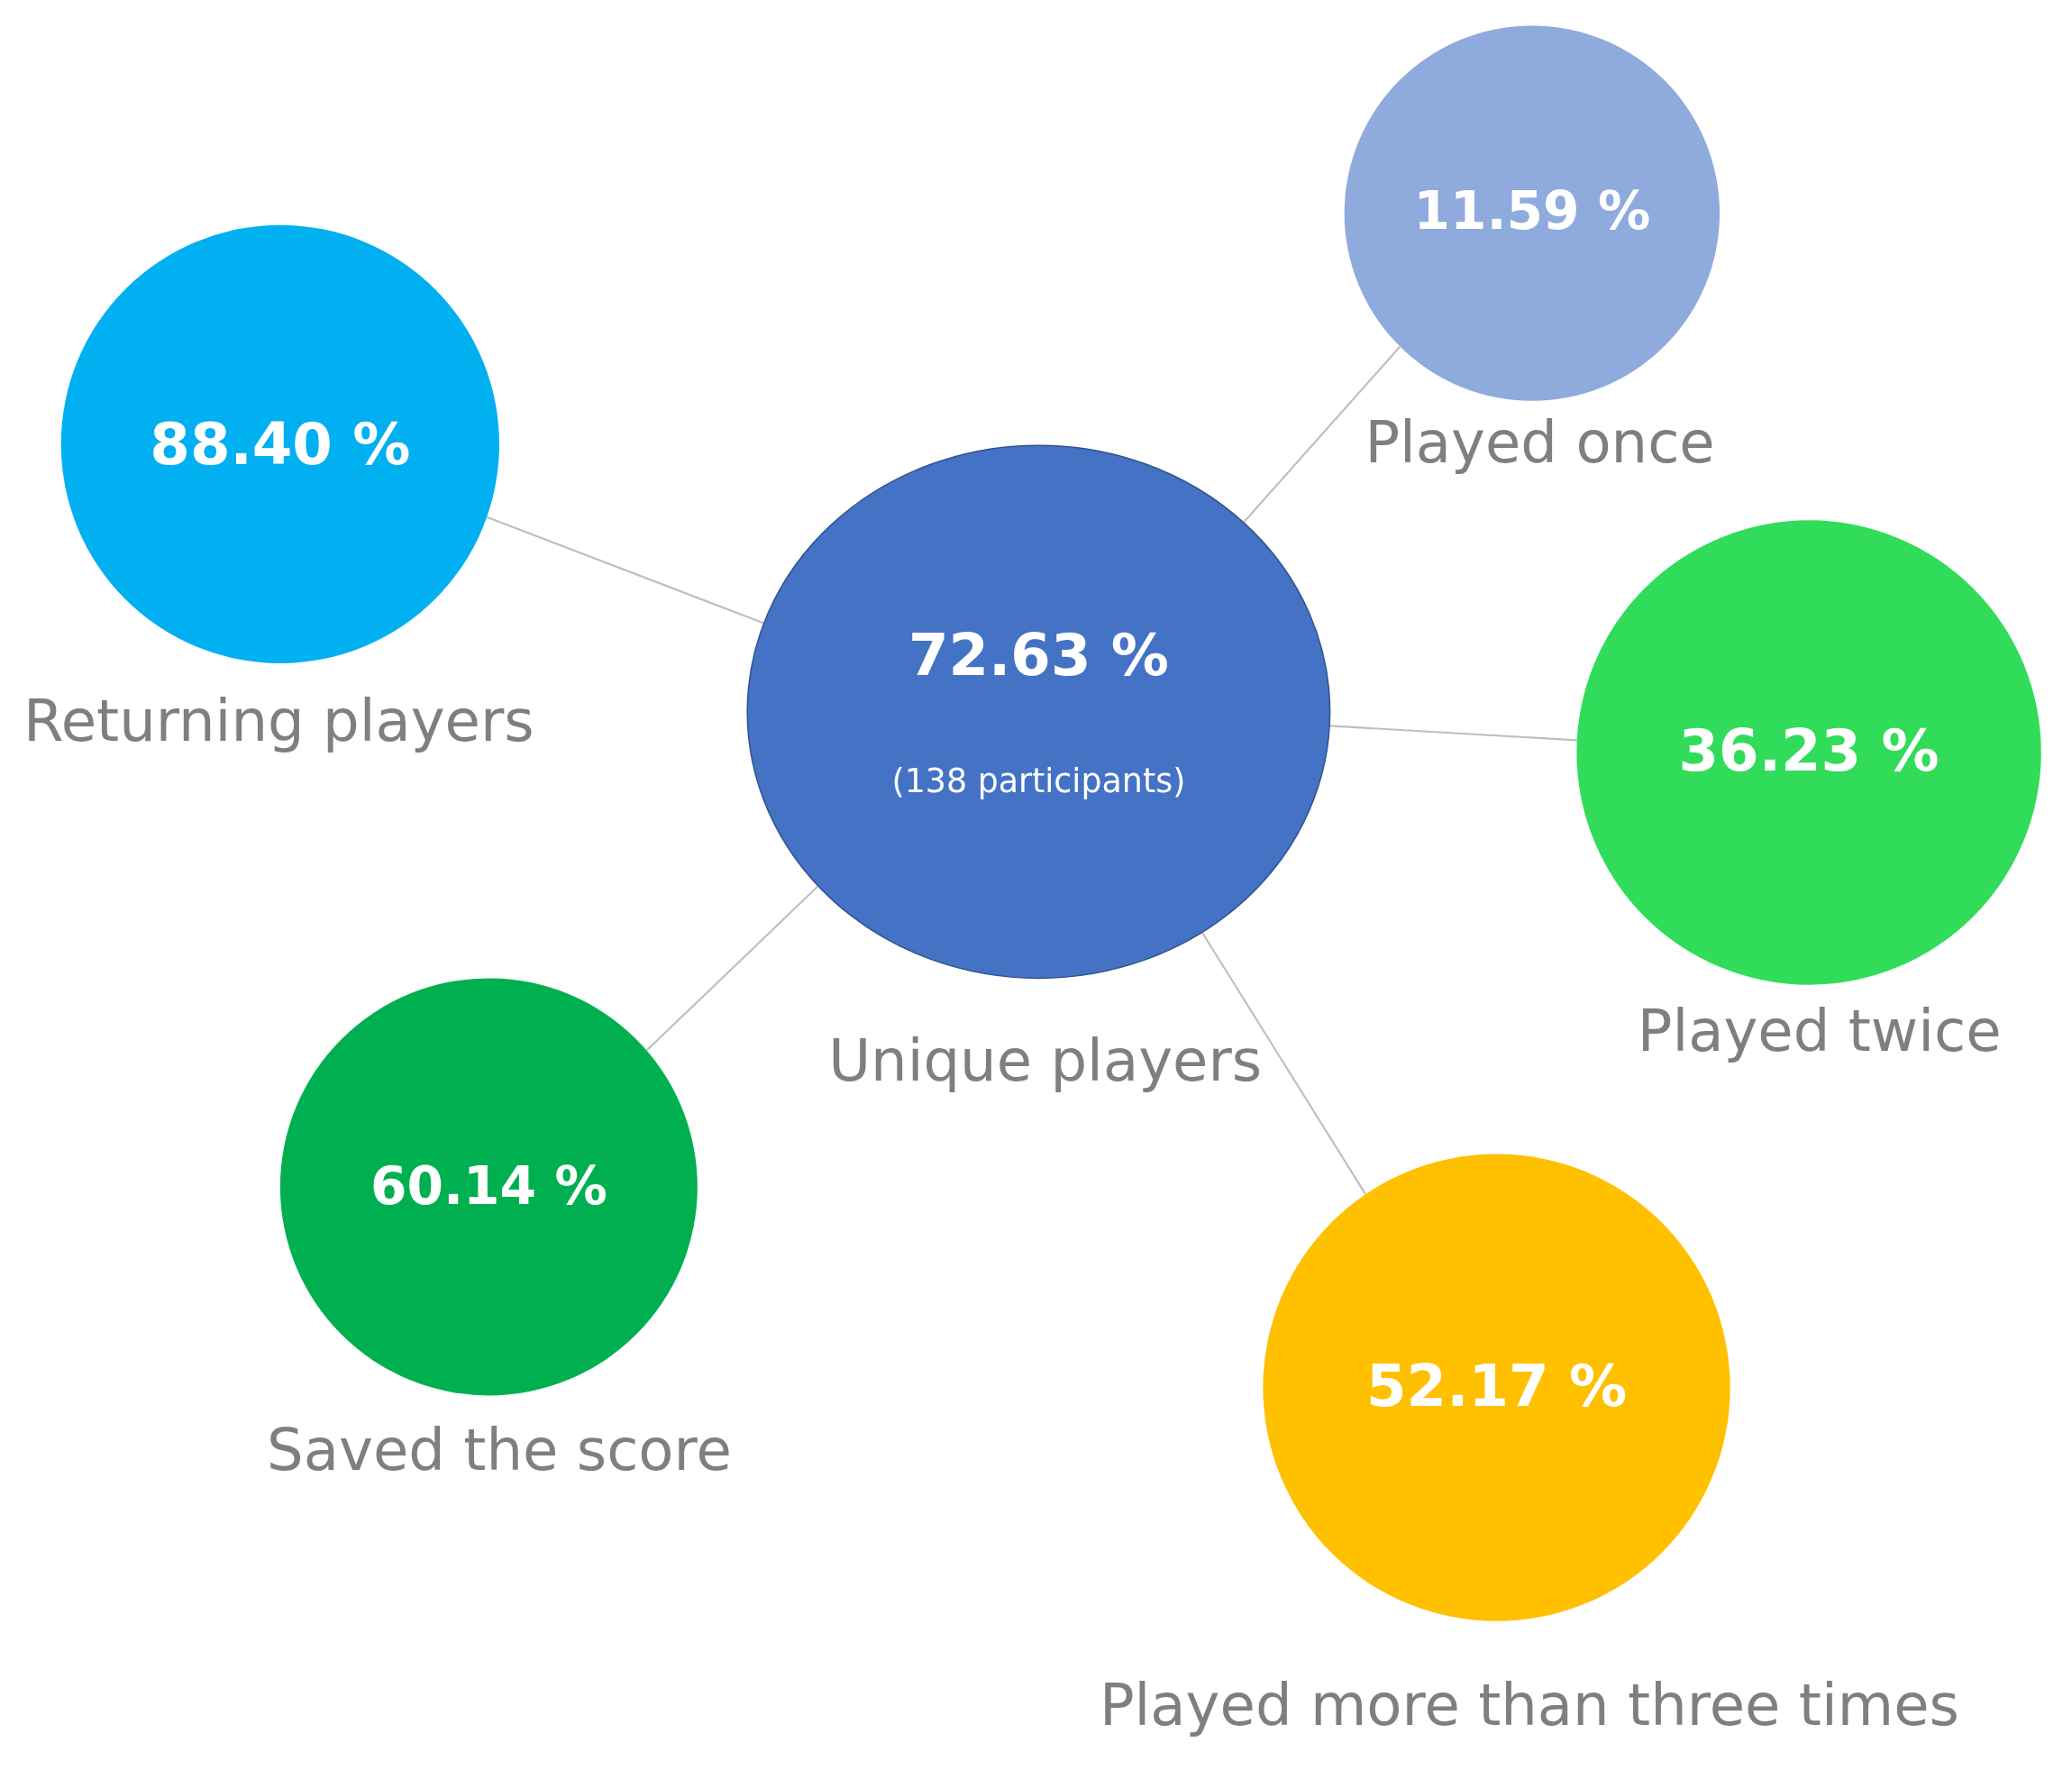 The height and width of the screenshot is (1770, 2072). Describe the element at coordinates (278, 720) in the screenshot. I see `category-label: Returning players` at that location.